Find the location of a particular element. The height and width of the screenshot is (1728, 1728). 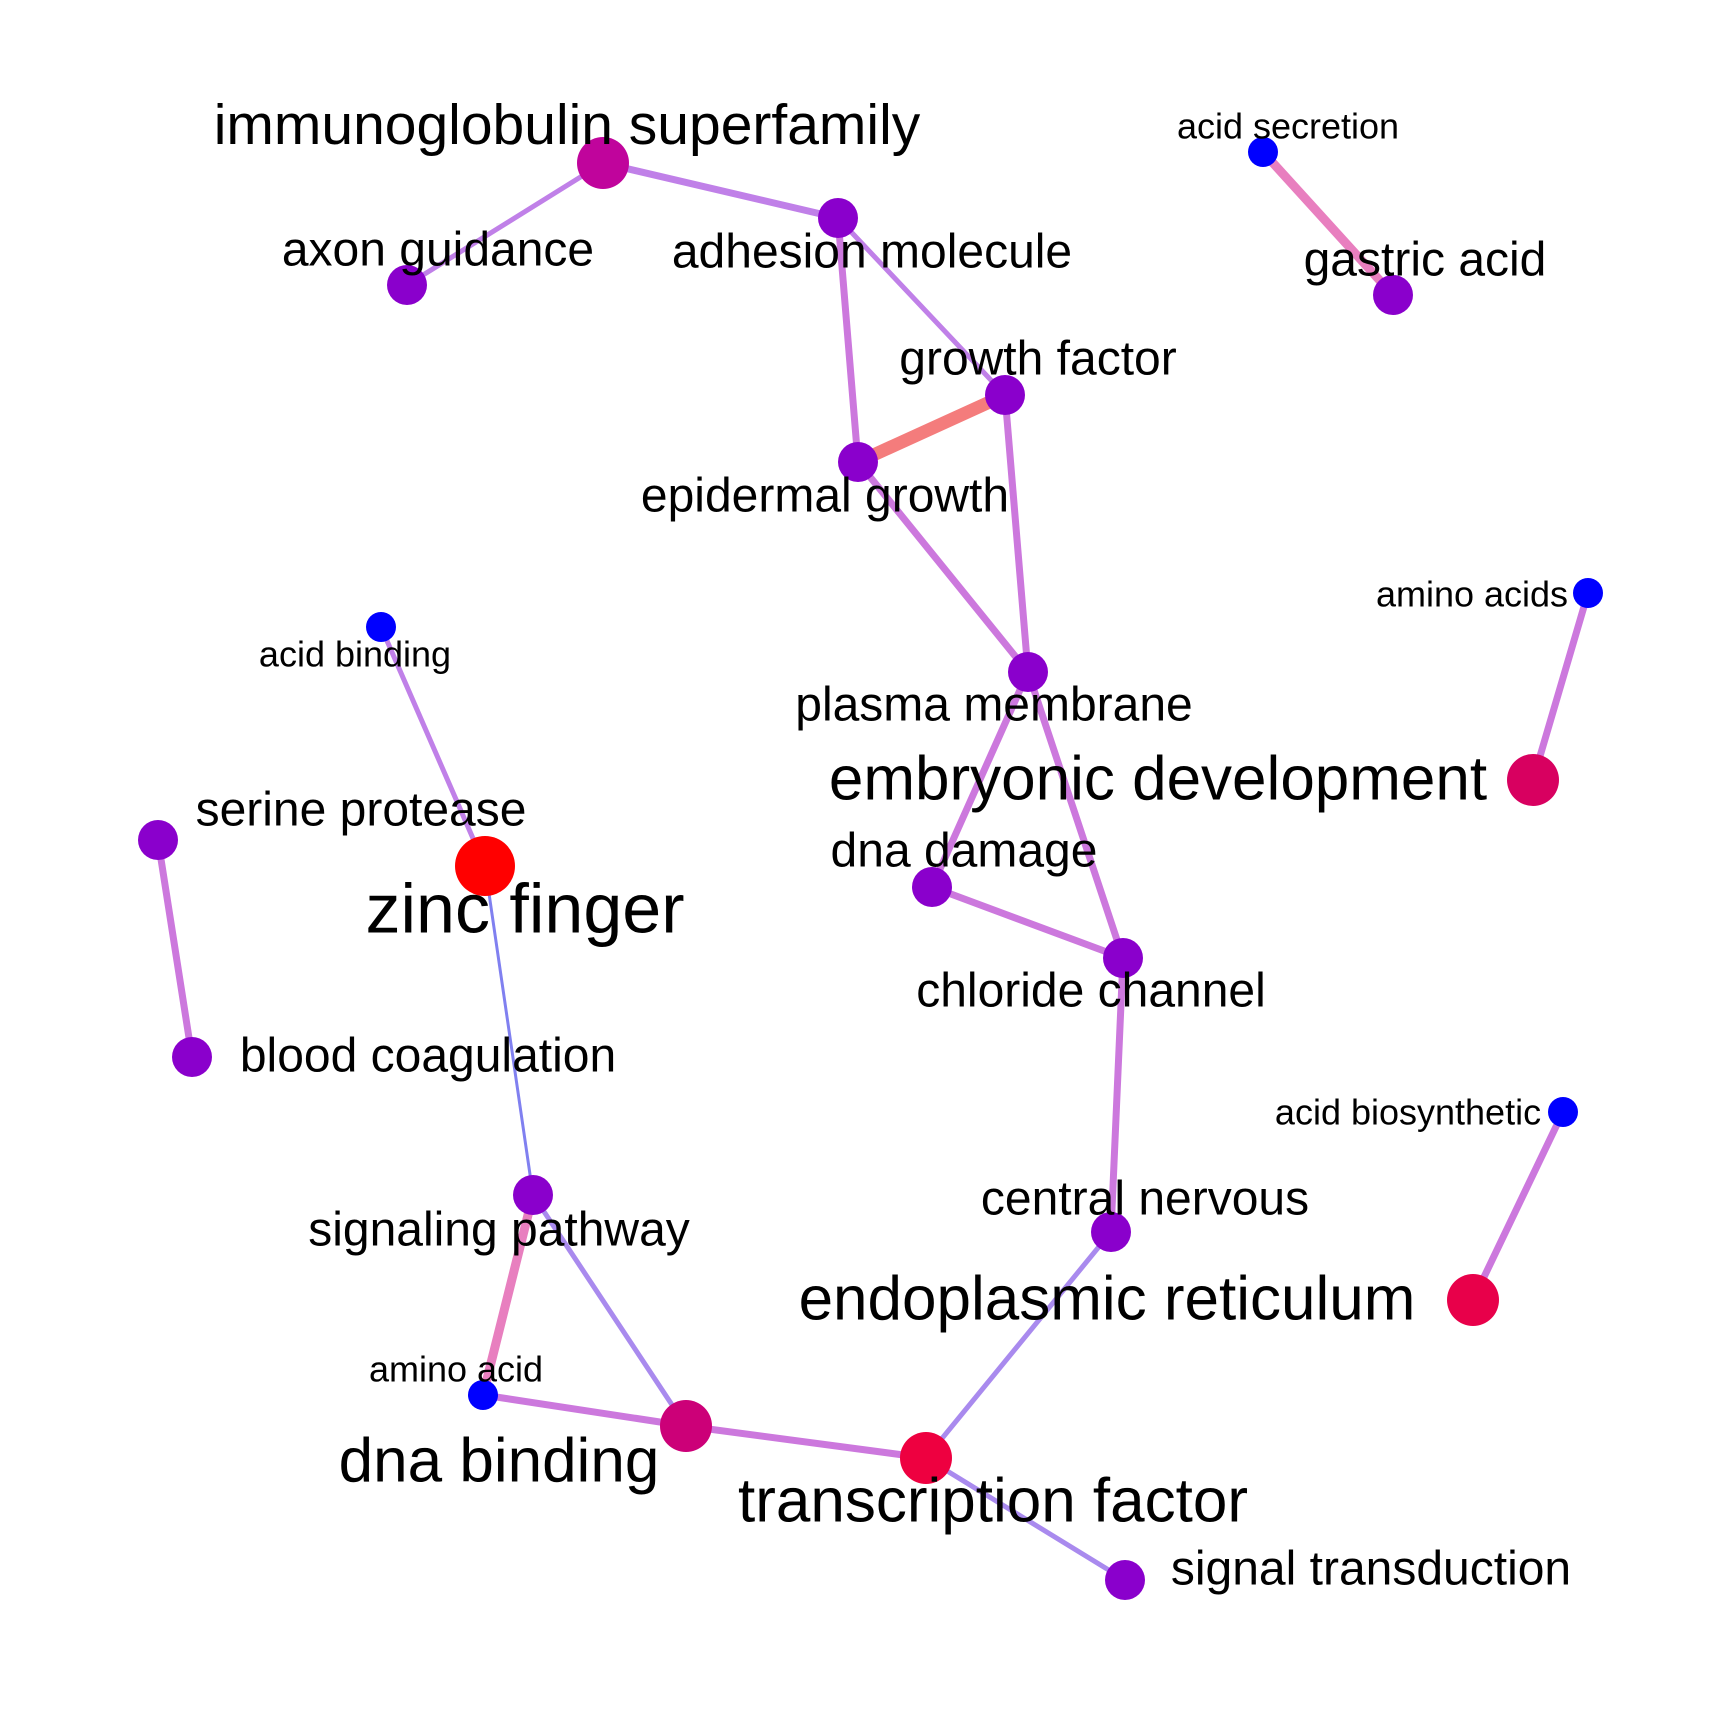

edge-dna-damage-chloride-channel is located at coordinates (1027, 922).